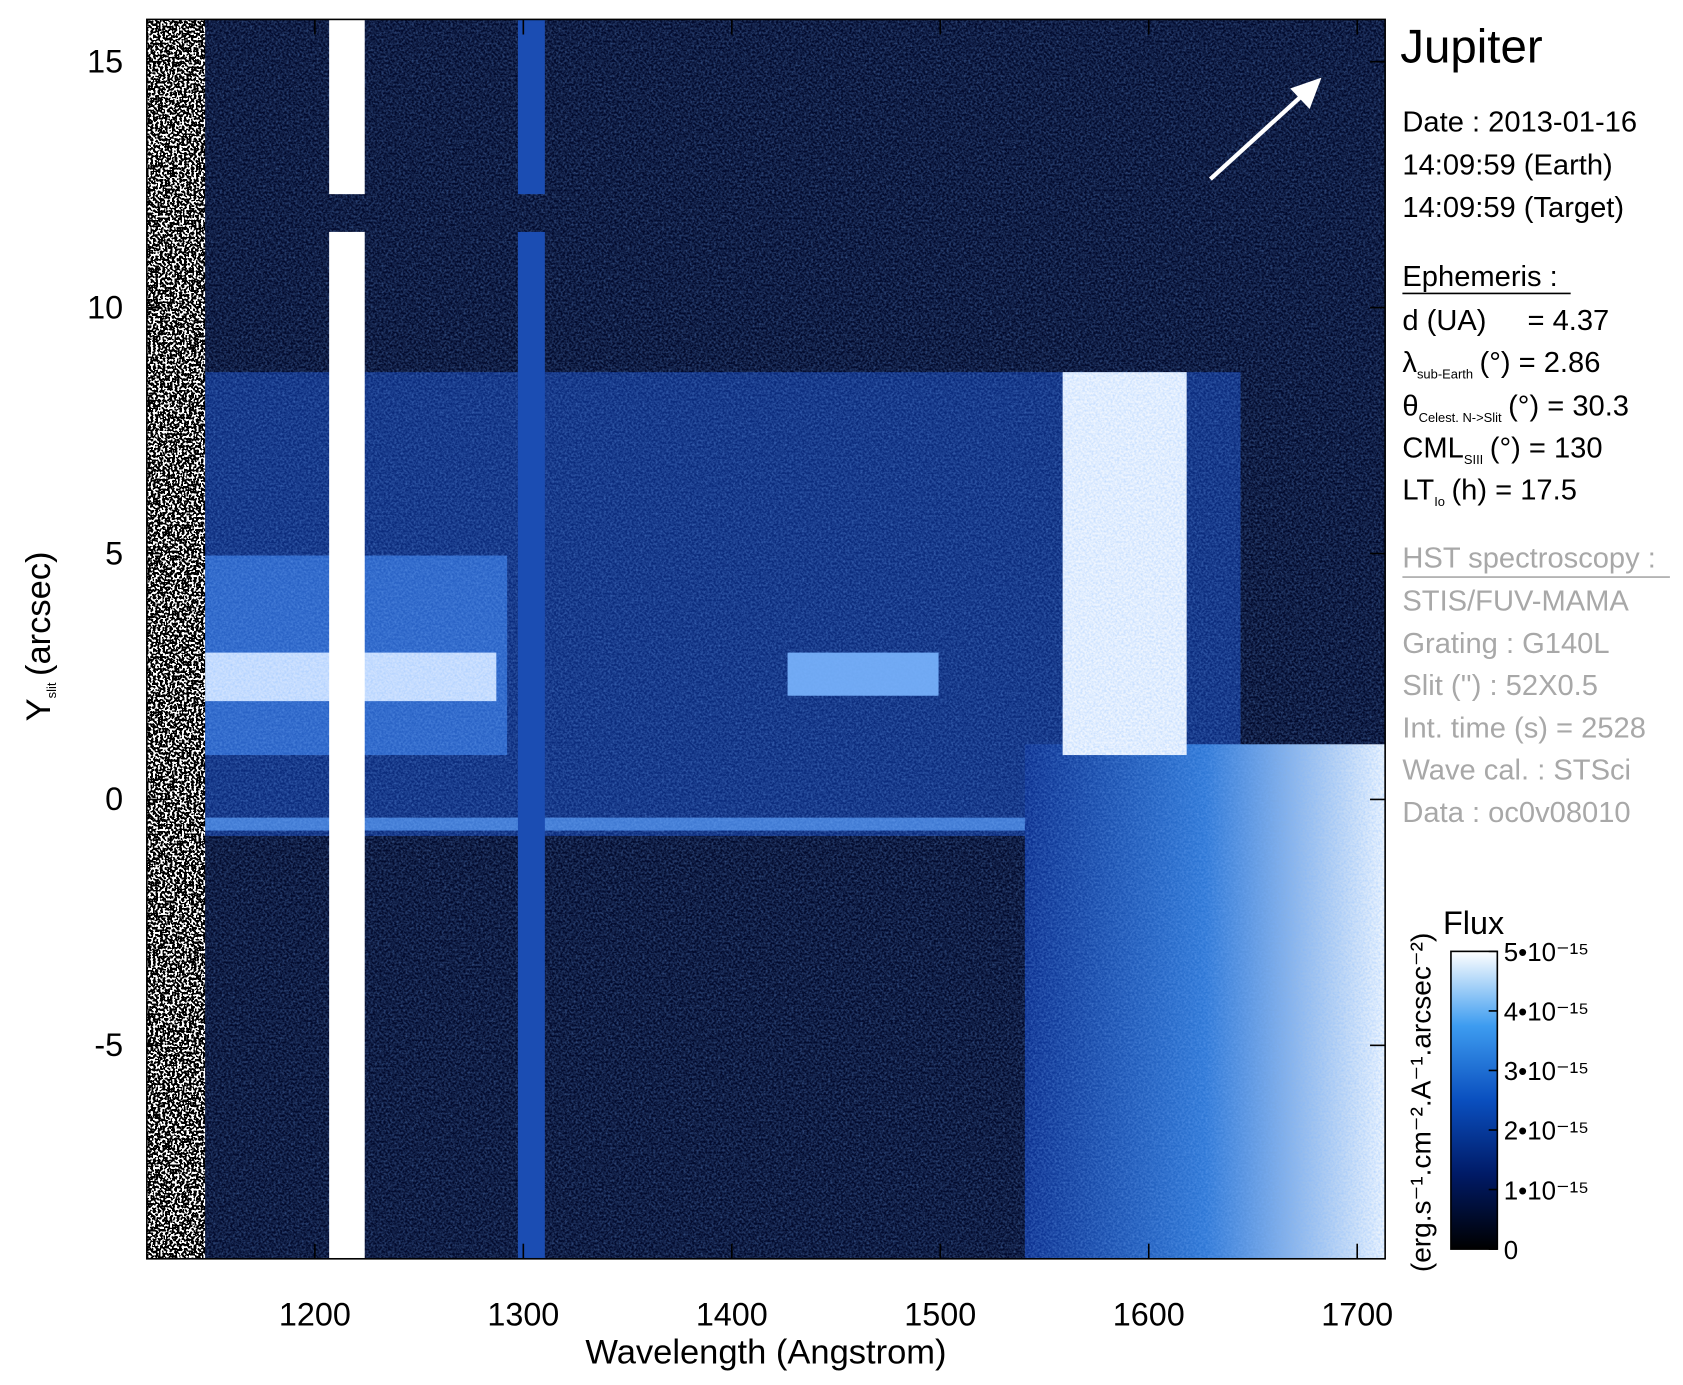 This screenshot has width=1683, height=1385. I want to click on observation-row: Grating : G140L, so click(1505, 644).